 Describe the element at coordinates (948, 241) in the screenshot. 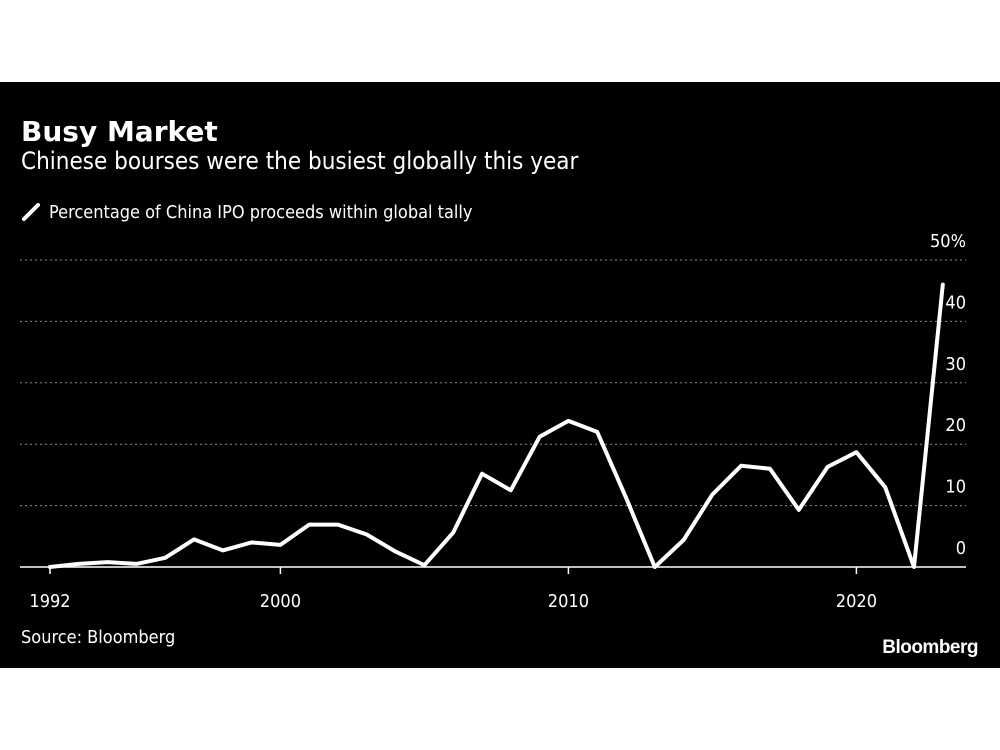

I see `y-tick-label: 50%` at that location.